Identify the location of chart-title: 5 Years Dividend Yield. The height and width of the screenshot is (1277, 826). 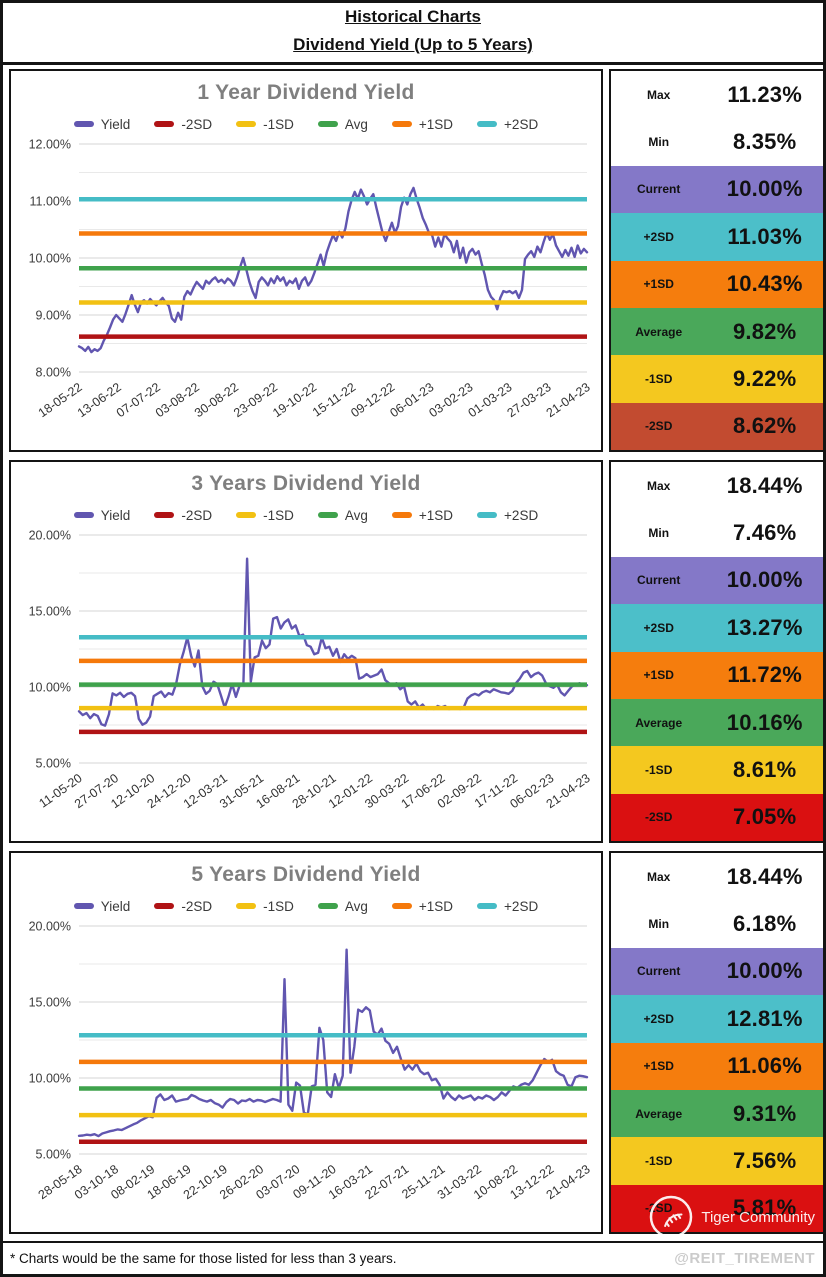
(306, 874).